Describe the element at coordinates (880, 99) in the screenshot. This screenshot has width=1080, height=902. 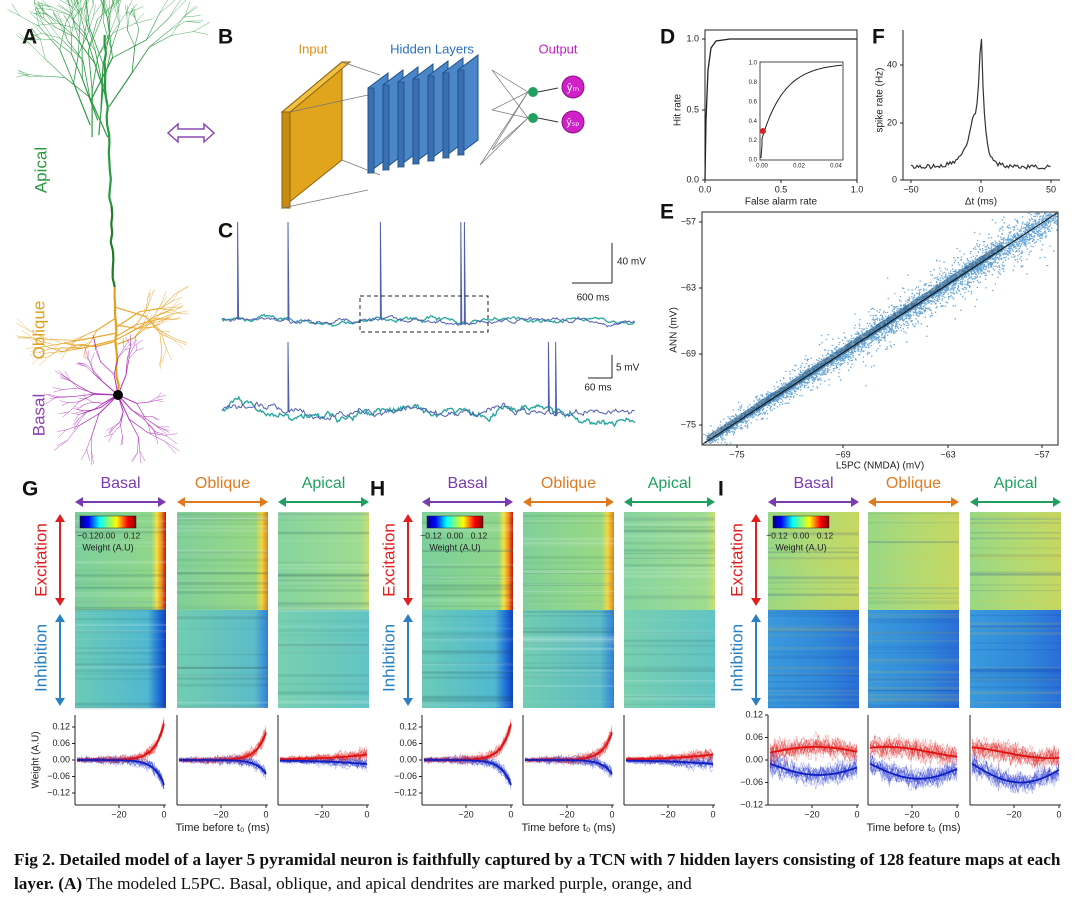
I see `y-axis-label: spike rate (Hz)` at that location.